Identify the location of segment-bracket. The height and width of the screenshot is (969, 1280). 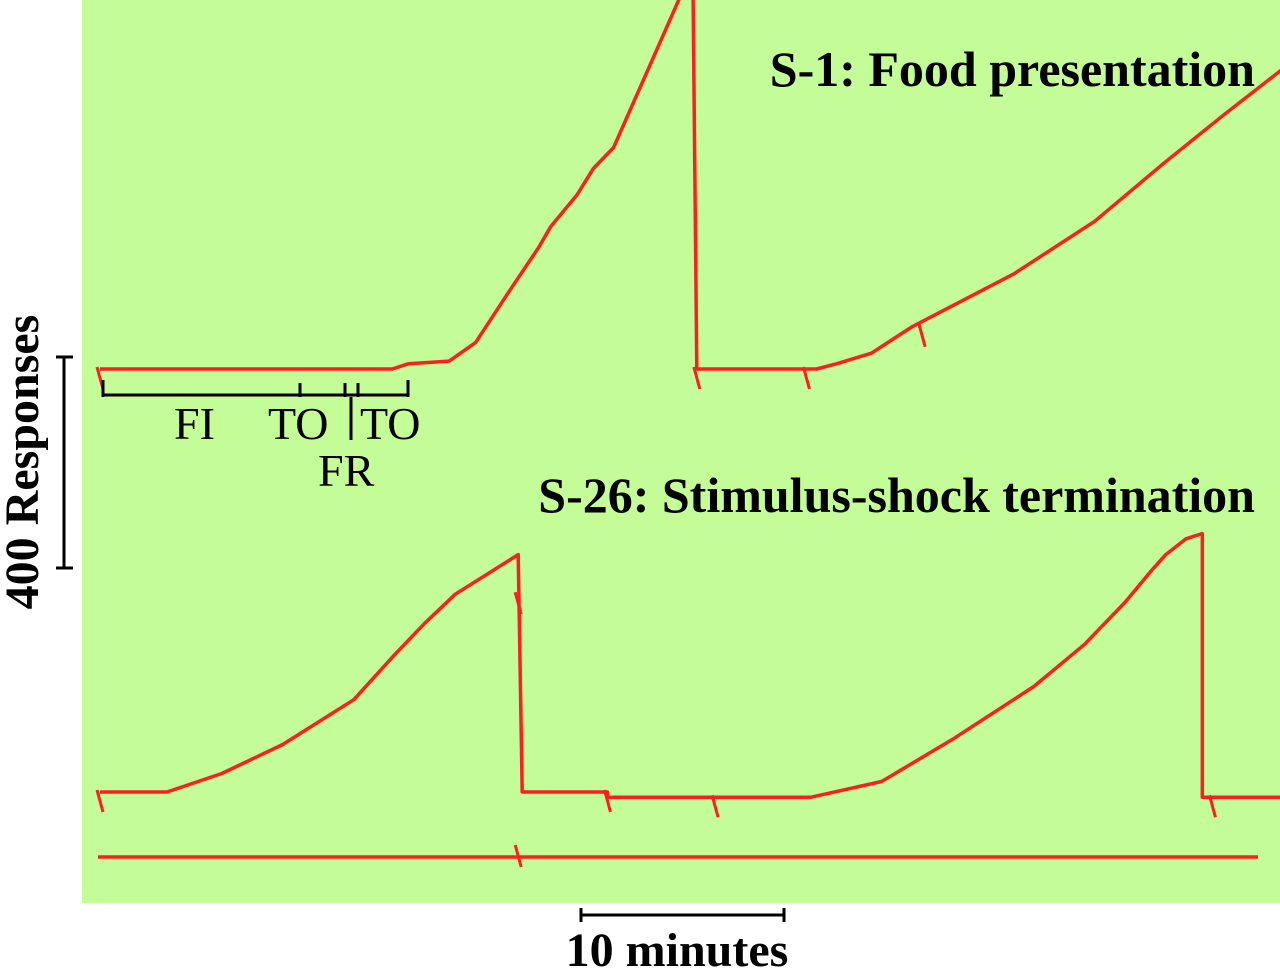
(255, 410).